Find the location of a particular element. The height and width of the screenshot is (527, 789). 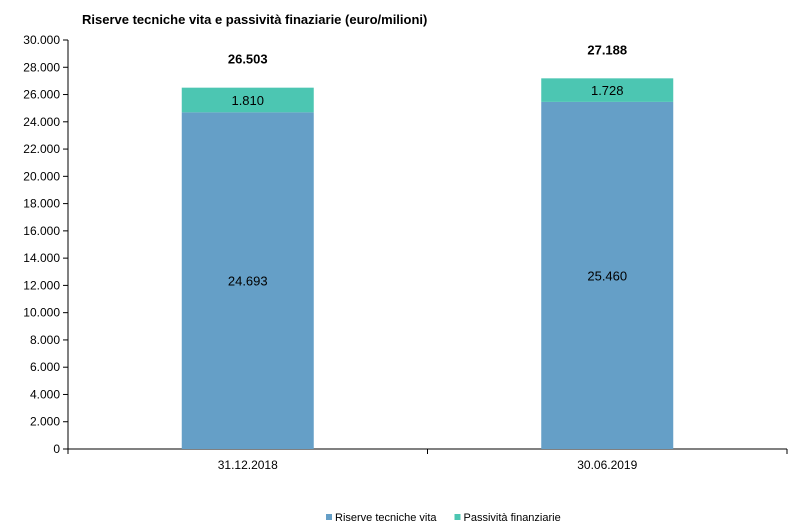

y-tick-label: 8.000 is located at coordinates (45, 340).